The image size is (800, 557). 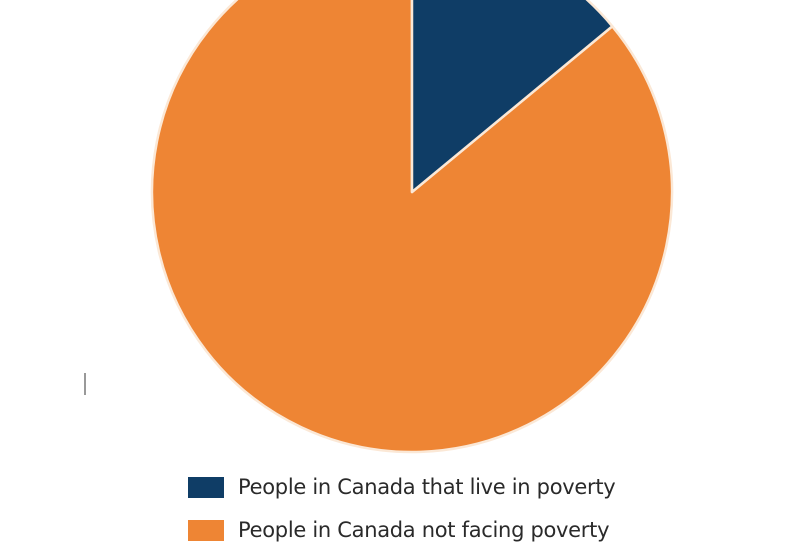 I want to click on legend-item-not-poverty: People in Canada not facing poverty, so click(x=399, y=530).